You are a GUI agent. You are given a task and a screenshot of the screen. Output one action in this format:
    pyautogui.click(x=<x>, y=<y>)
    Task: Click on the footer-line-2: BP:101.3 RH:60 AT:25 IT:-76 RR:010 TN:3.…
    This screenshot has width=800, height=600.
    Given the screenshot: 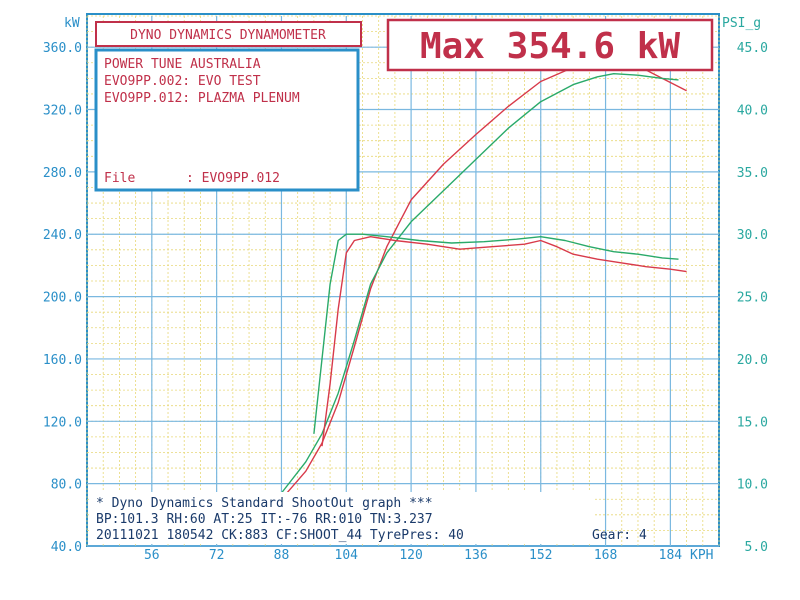 What is the action you would take?
    pyautogui.click(x=264, y=519)
    